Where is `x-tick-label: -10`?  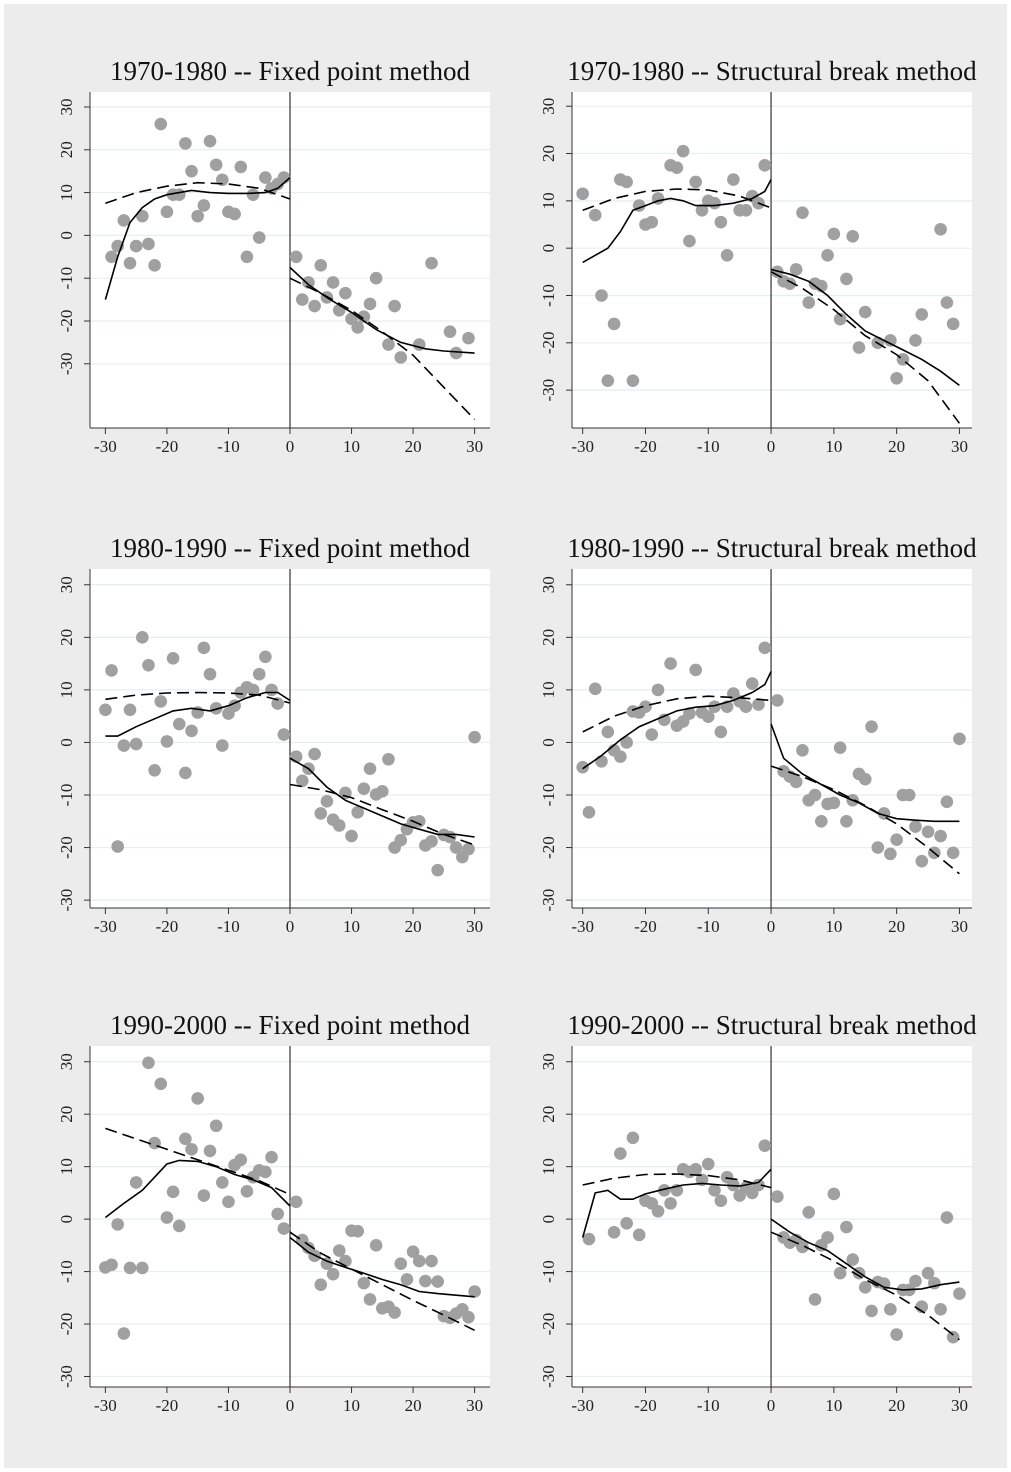
x-tick-label: -10 is located at coordinates (228, 446).